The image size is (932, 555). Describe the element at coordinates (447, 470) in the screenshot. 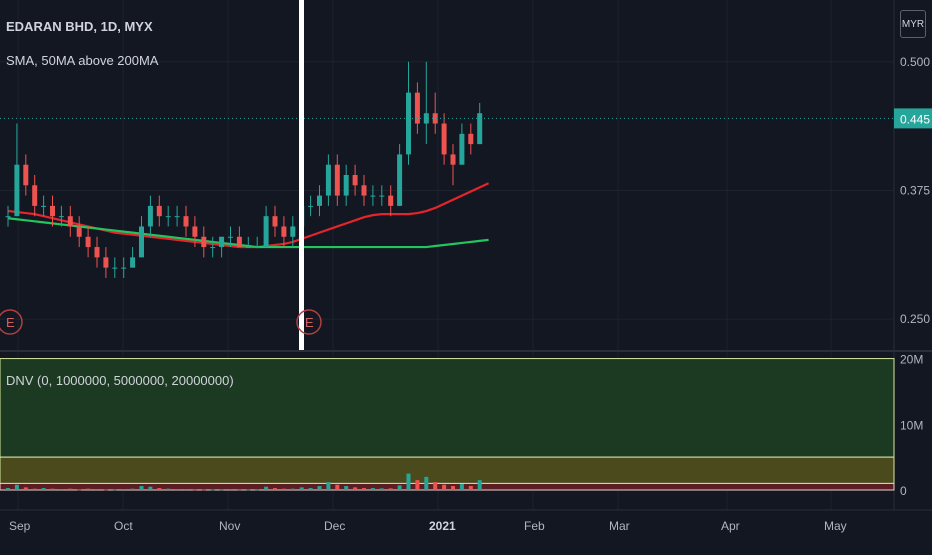

I see `zone-mid` at that location.